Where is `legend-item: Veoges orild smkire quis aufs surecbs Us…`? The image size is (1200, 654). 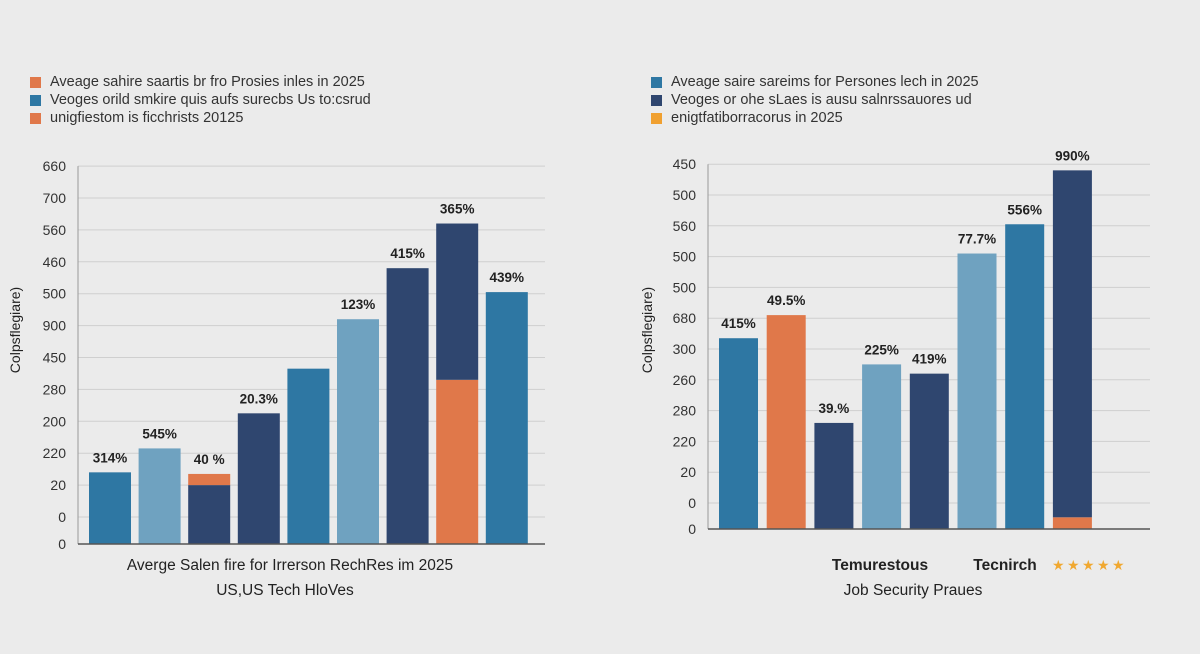
legend-item: Veoges orild smkire quis aufs surecbs Us… is located at coordinates (200, 100).